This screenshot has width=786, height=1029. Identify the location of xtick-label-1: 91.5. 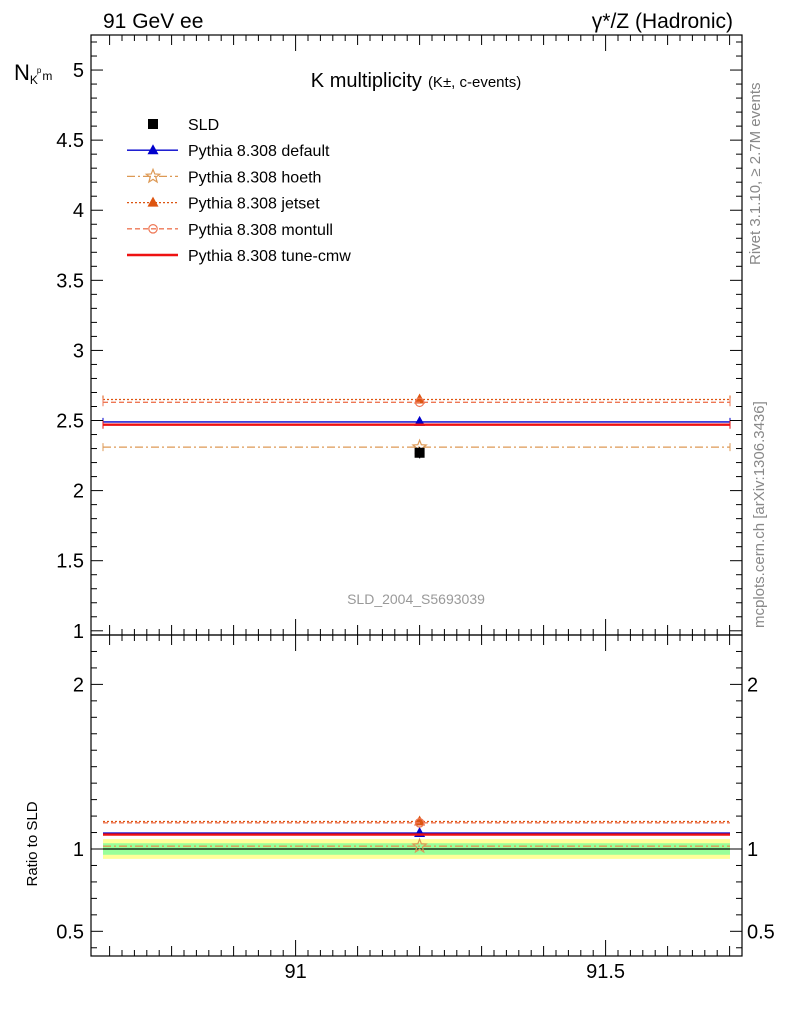
(605, 972).